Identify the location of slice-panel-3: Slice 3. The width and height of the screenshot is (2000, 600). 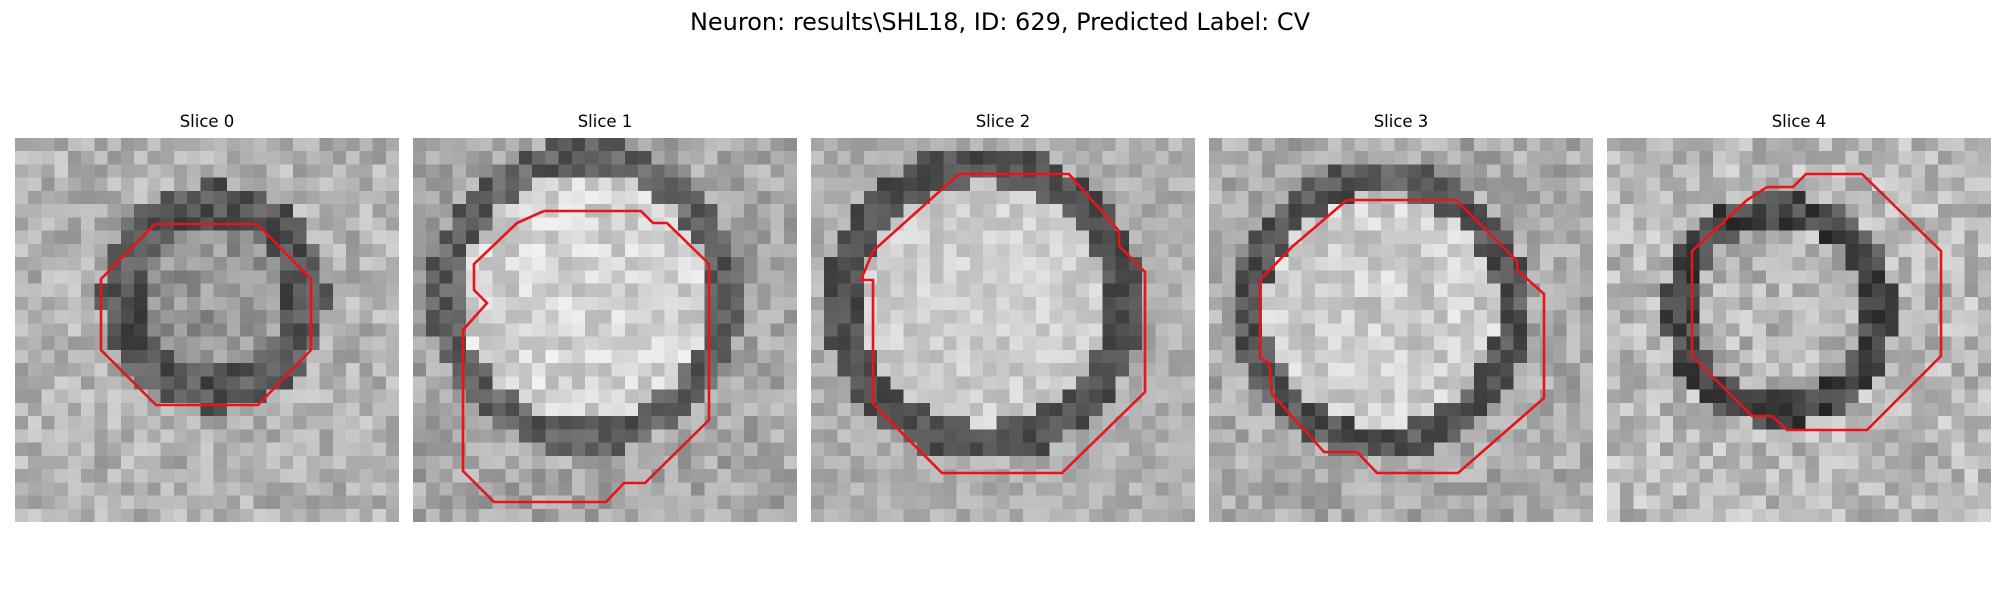
(1401, 317).